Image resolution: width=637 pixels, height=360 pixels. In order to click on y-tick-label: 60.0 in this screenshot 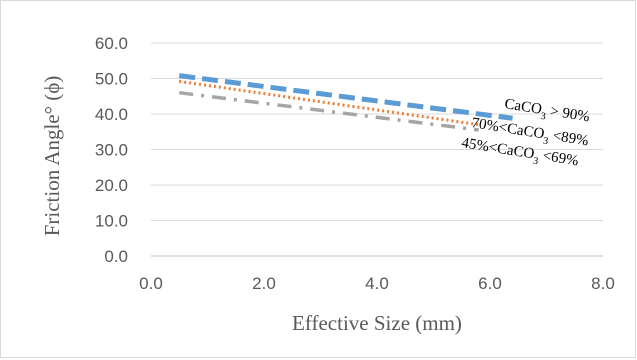, I will do `click(111, 43)`.